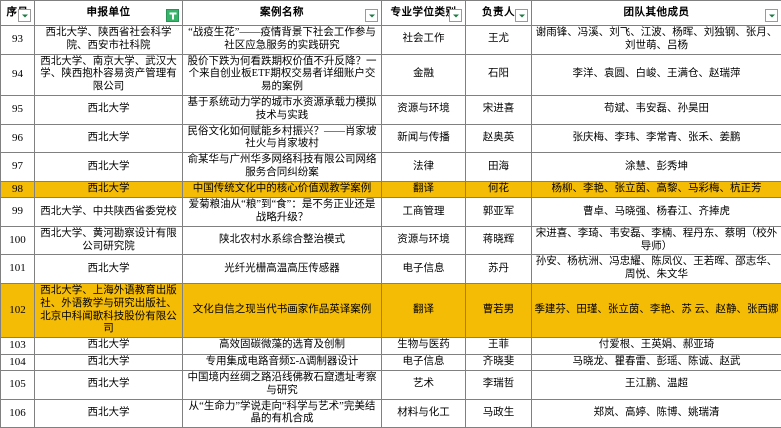  Describe the element at coordinates (282, 212) in the screenshot. I see `cell-case: 爱菊粮油从“粮”到“食”：是不务正业还是战略升级？` at that location.